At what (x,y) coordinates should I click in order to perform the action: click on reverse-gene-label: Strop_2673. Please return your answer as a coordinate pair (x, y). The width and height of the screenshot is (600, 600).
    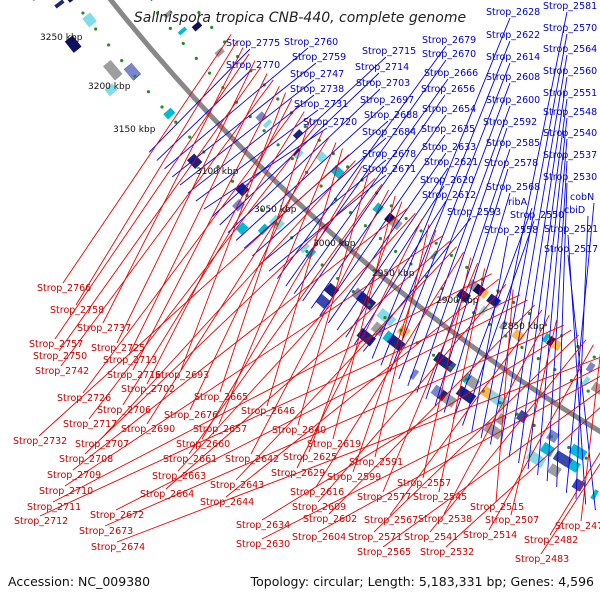
    Looking at the image, I should click on (106, 531).